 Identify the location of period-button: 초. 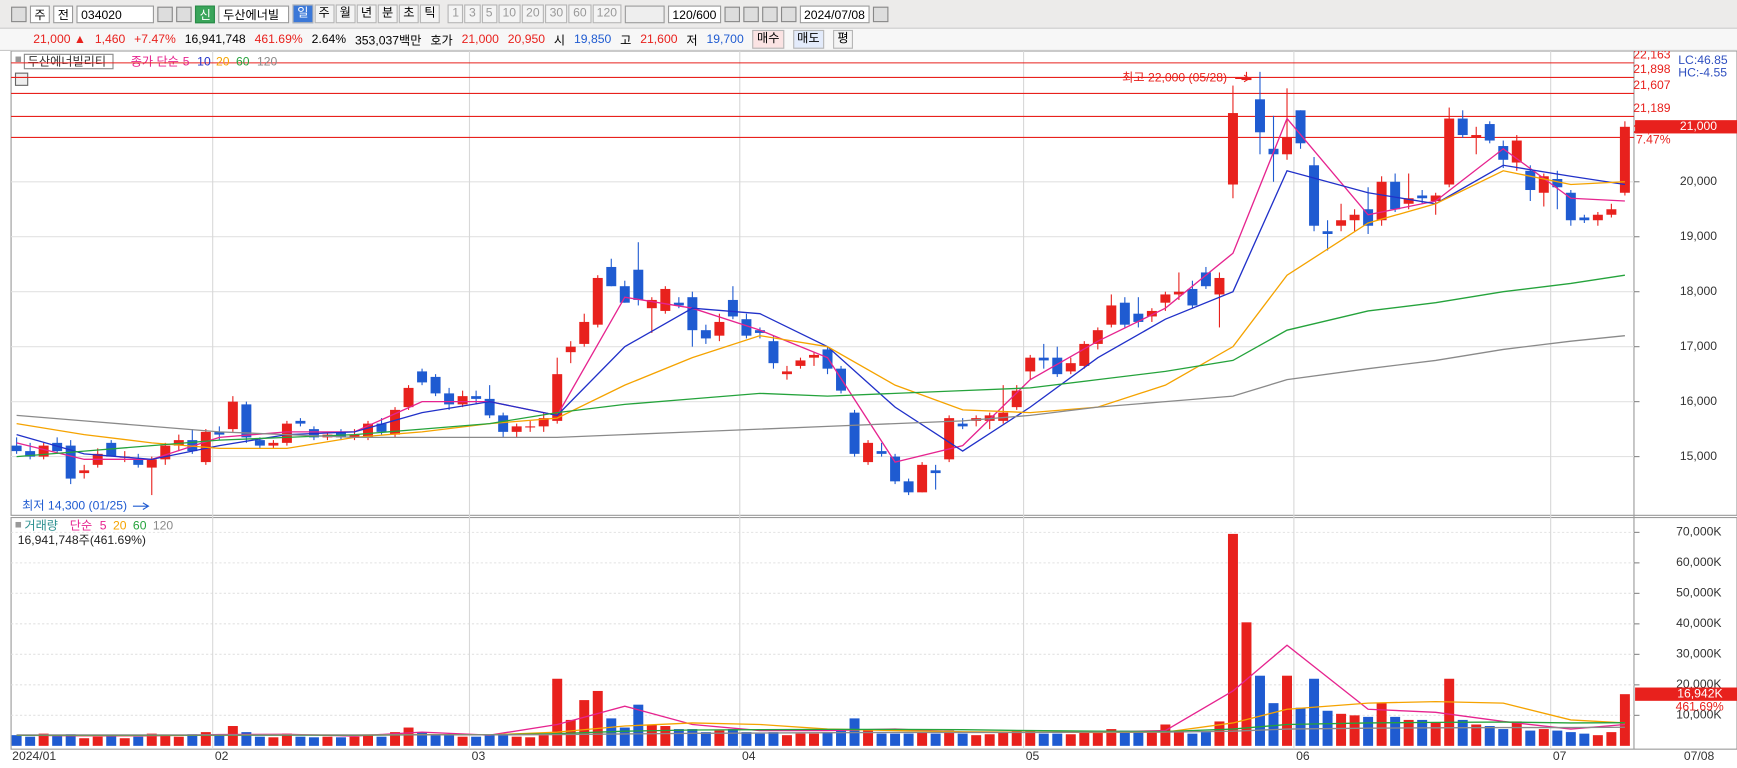
(408, 14).